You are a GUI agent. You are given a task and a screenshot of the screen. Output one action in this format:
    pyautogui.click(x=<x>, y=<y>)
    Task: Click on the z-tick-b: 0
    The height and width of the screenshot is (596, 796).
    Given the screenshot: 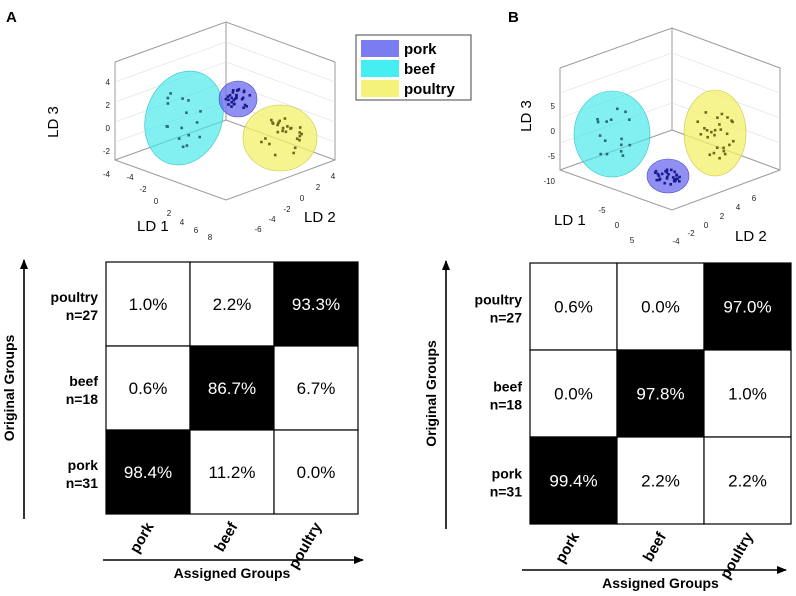 What is the action you would take?
    pyautogui.click(x=553, y=131)
    